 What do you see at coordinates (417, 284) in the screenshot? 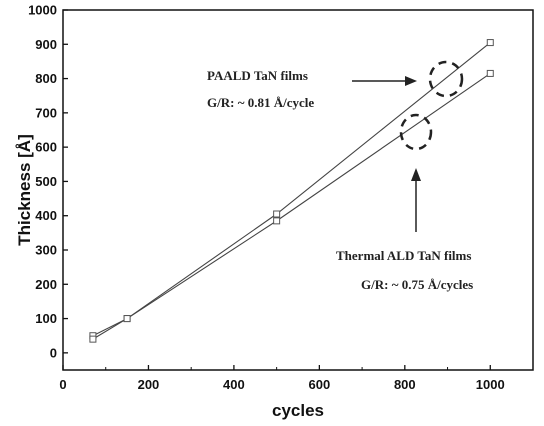
I see `annotation-thermal-rate: G/R: ~ 0.75 Å/cycles` at bounding box center [417, 284].